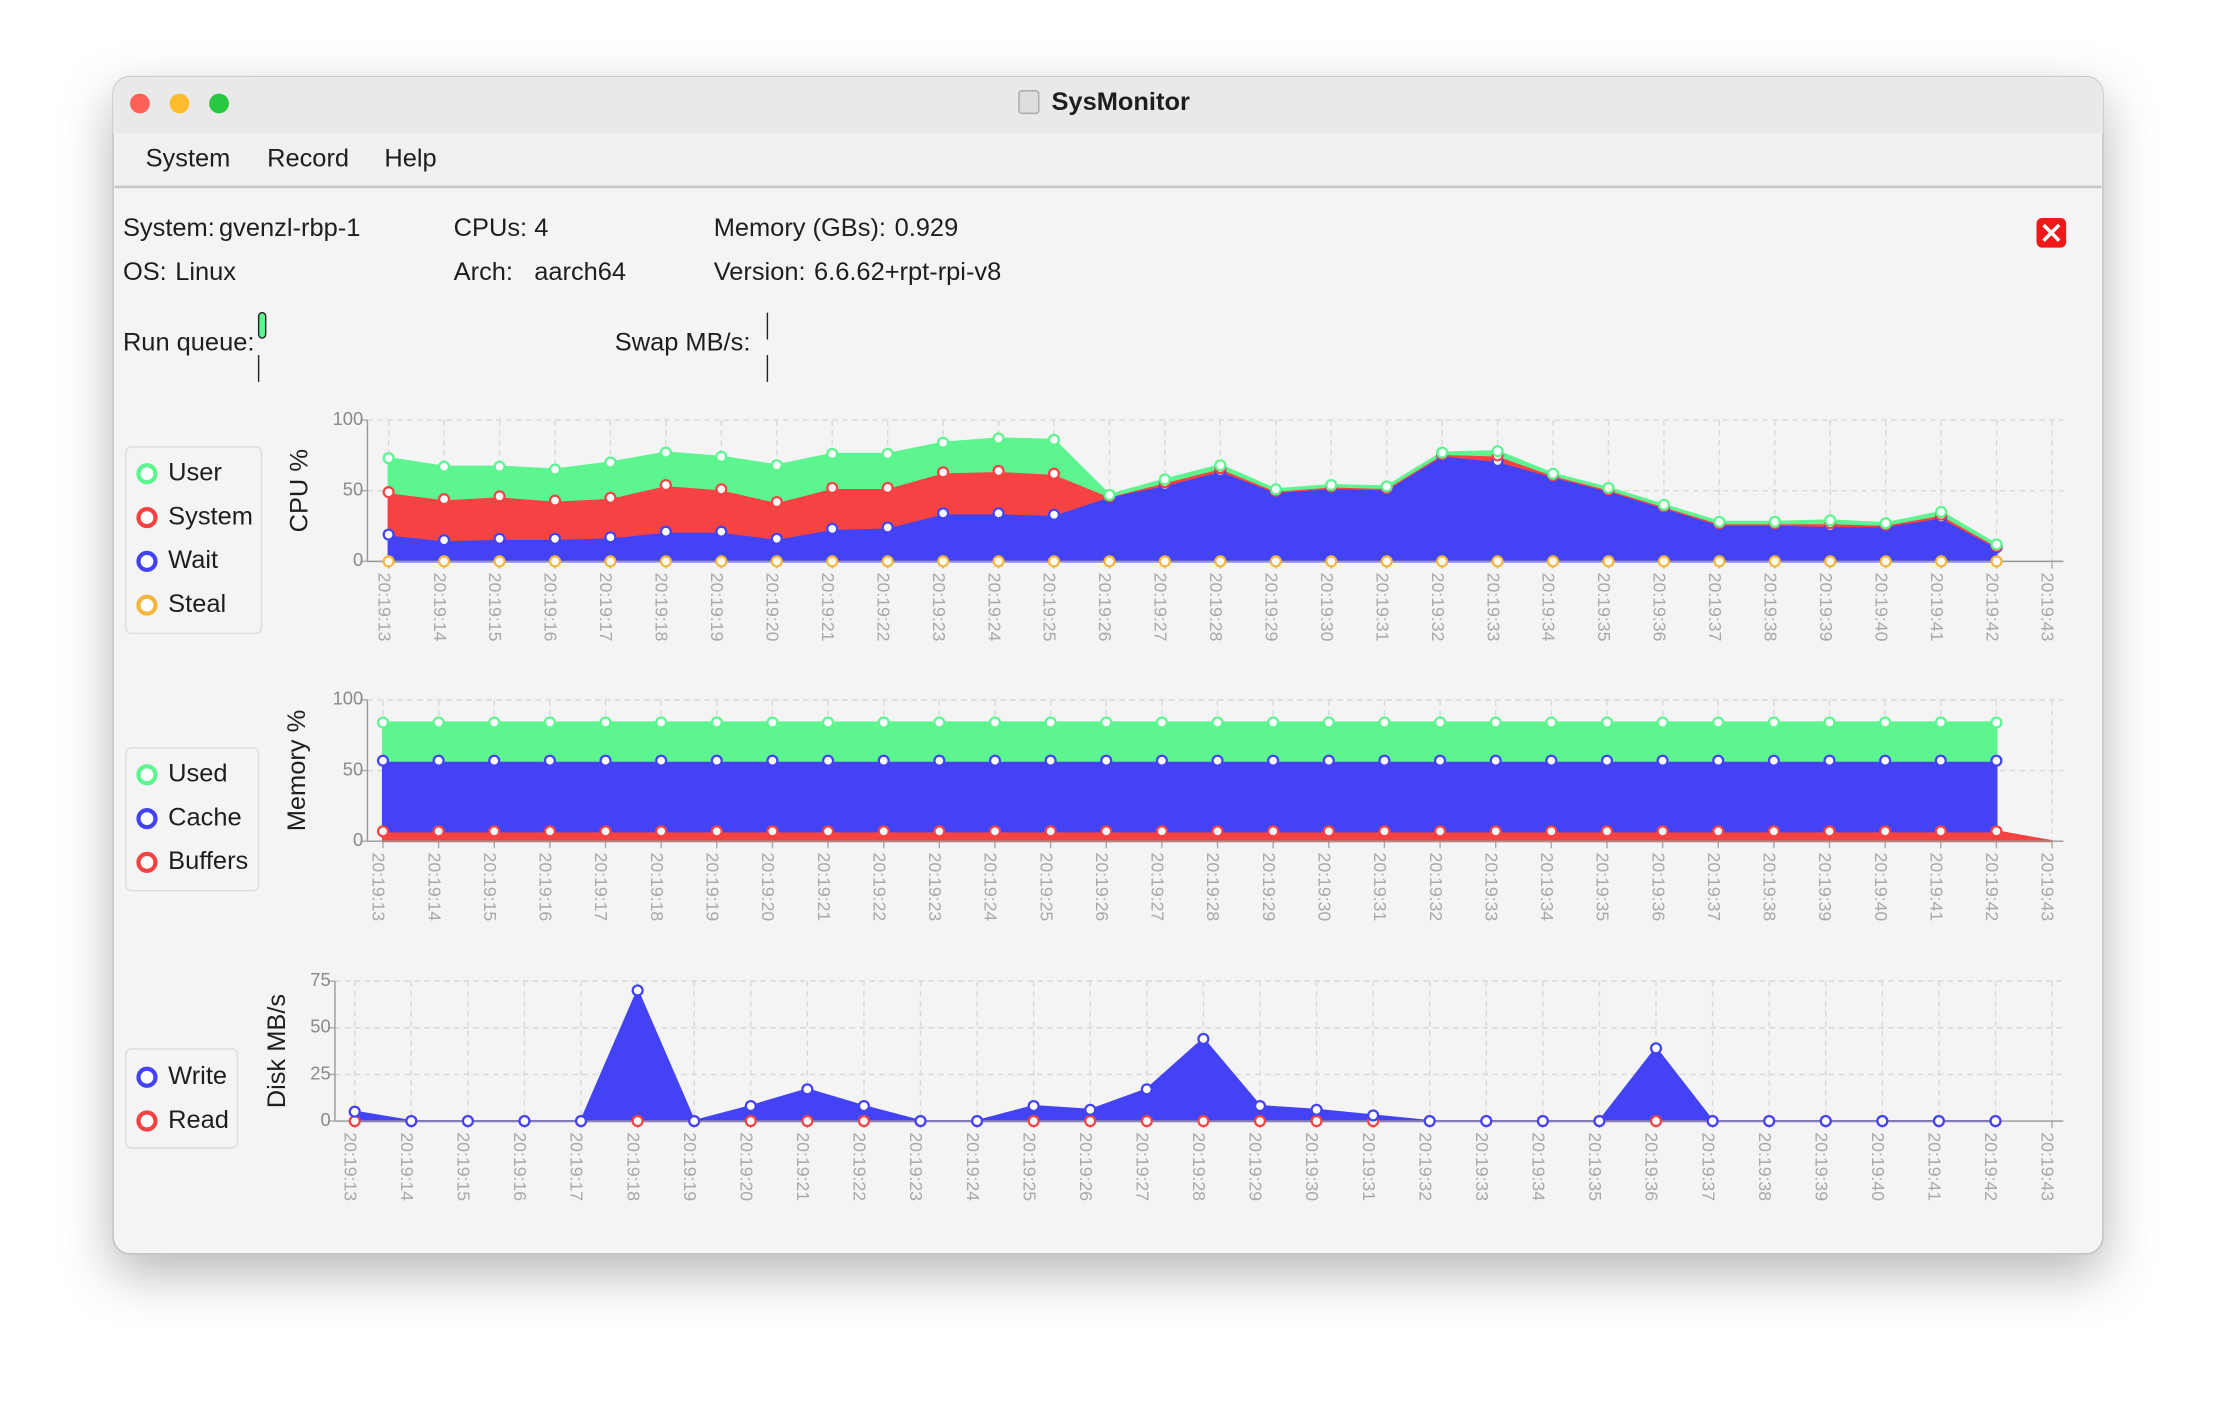 The height and width of the screenshot is (1404, 2216). I want to click on x-tick-label: 20:19:16, so click(546, 887).